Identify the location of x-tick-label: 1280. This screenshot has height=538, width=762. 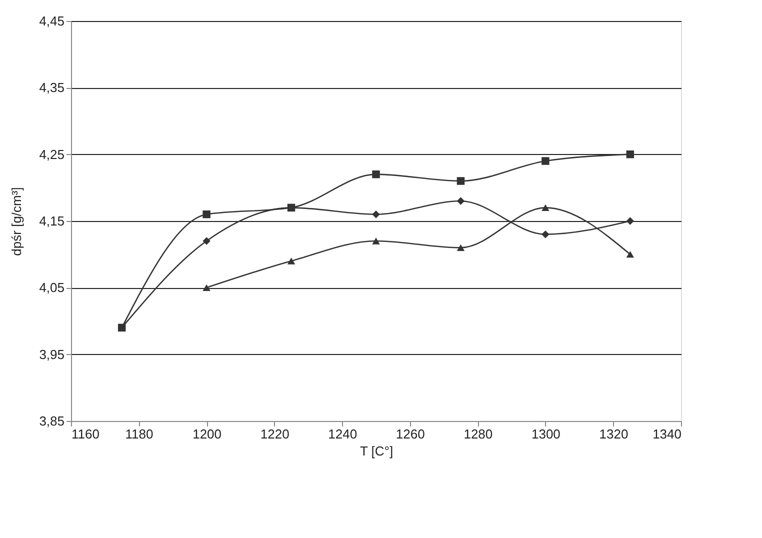
(478, 434).